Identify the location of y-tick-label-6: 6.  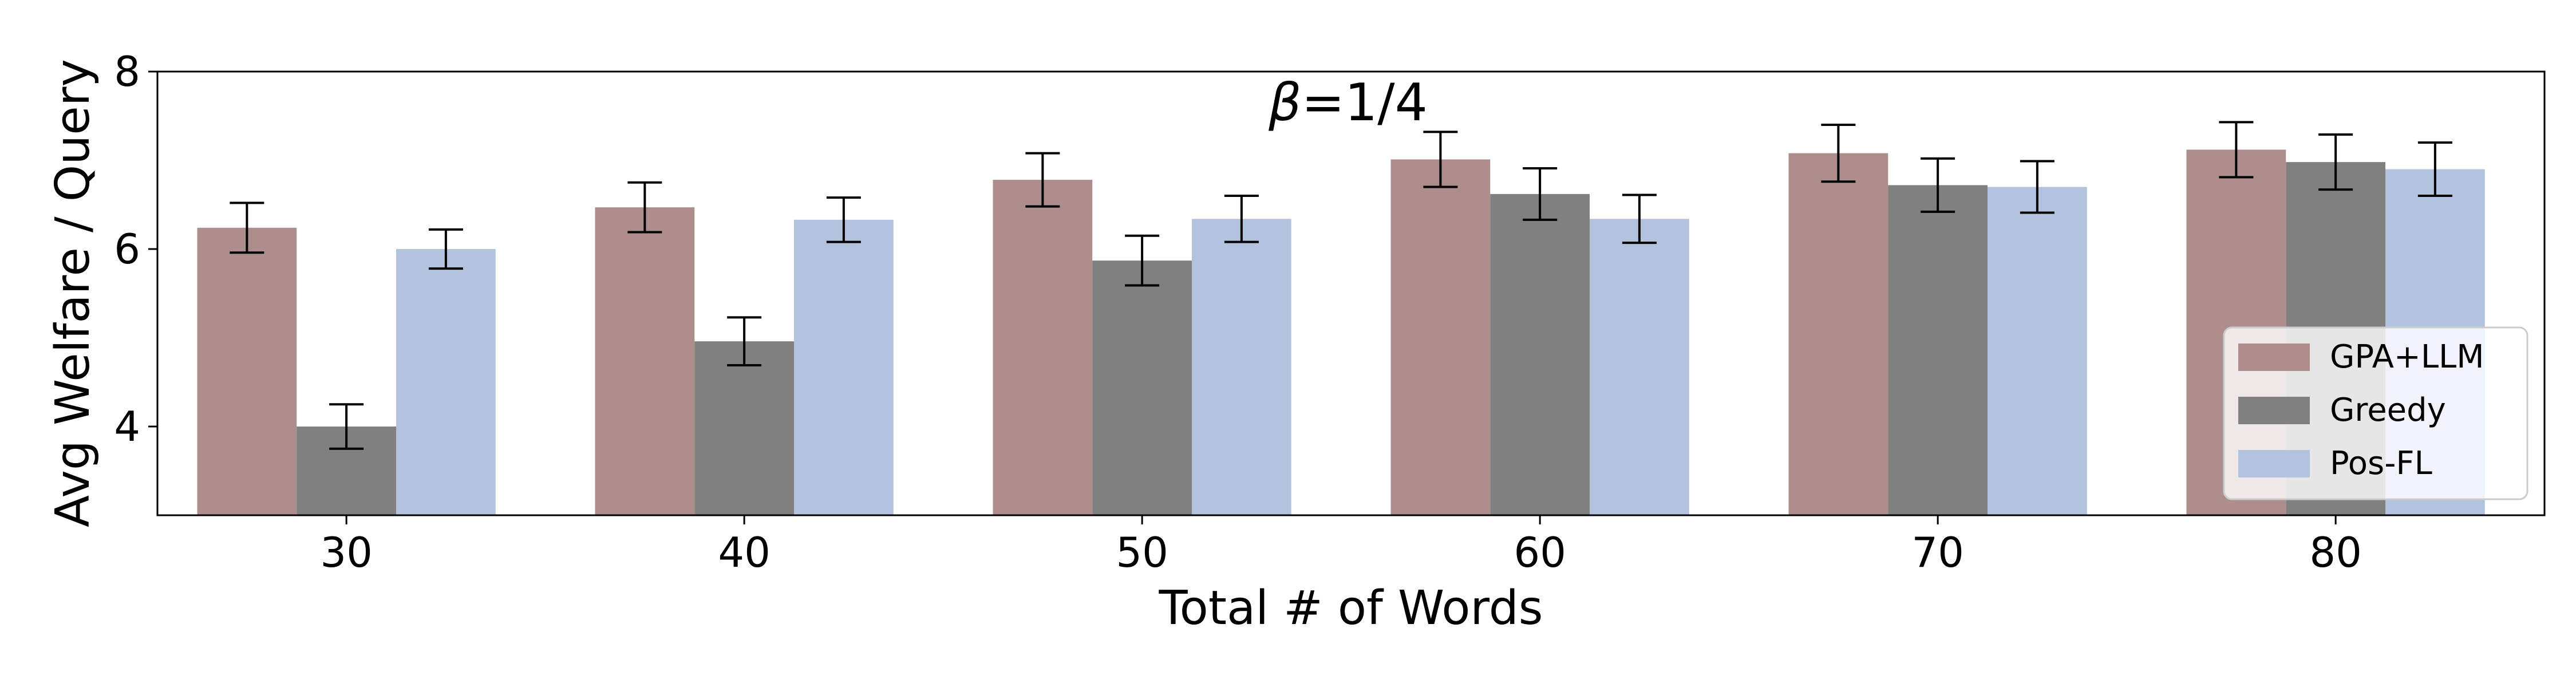
(127, 249).